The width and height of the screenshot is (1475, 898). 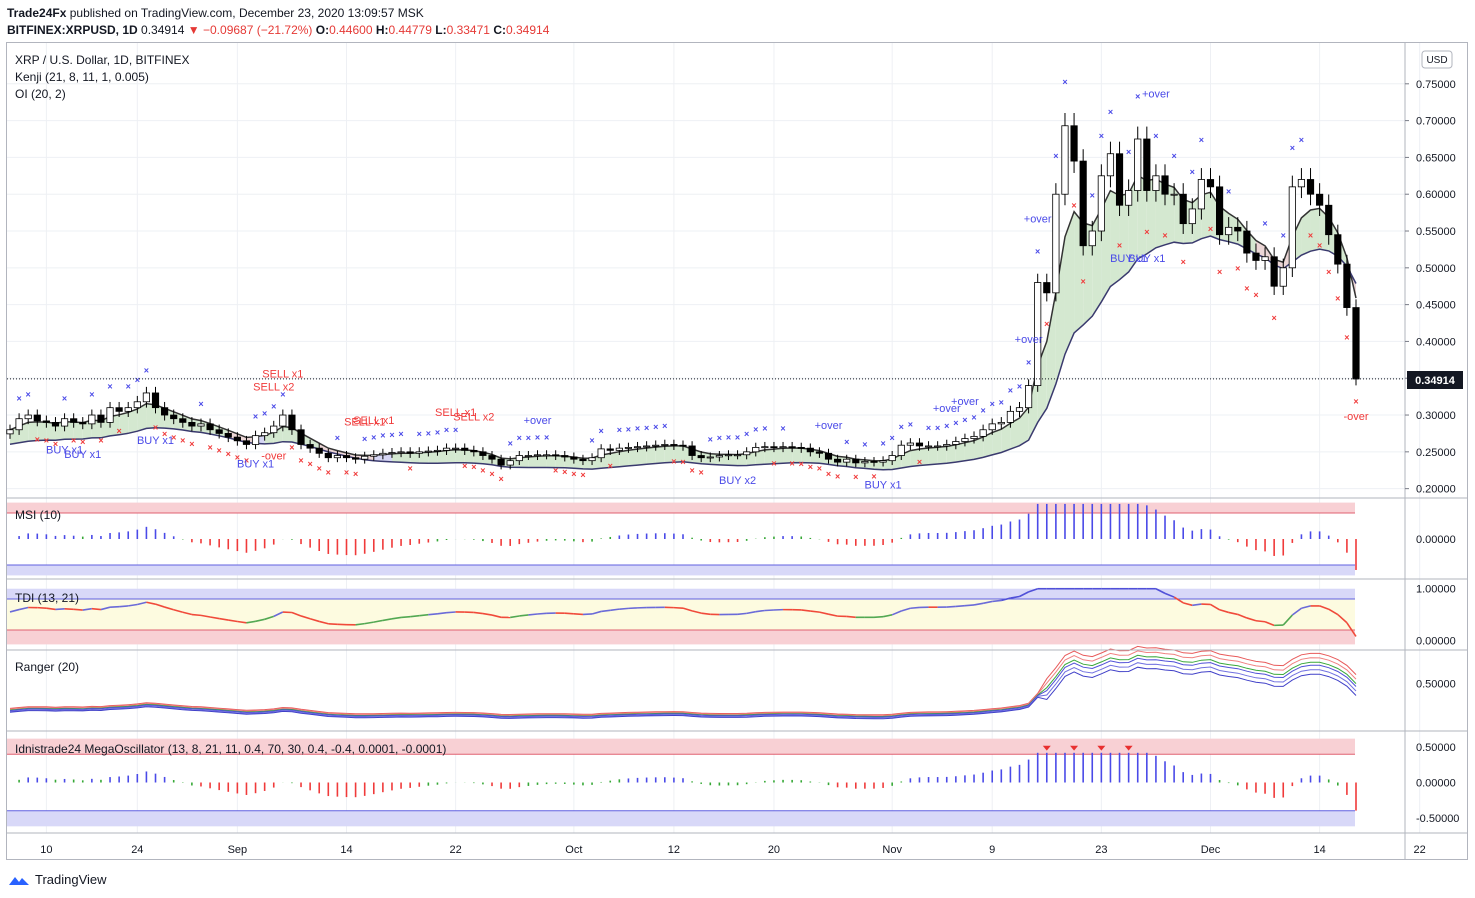 I want to click on x-tick-label: 14, so click(x=1319, y=850).